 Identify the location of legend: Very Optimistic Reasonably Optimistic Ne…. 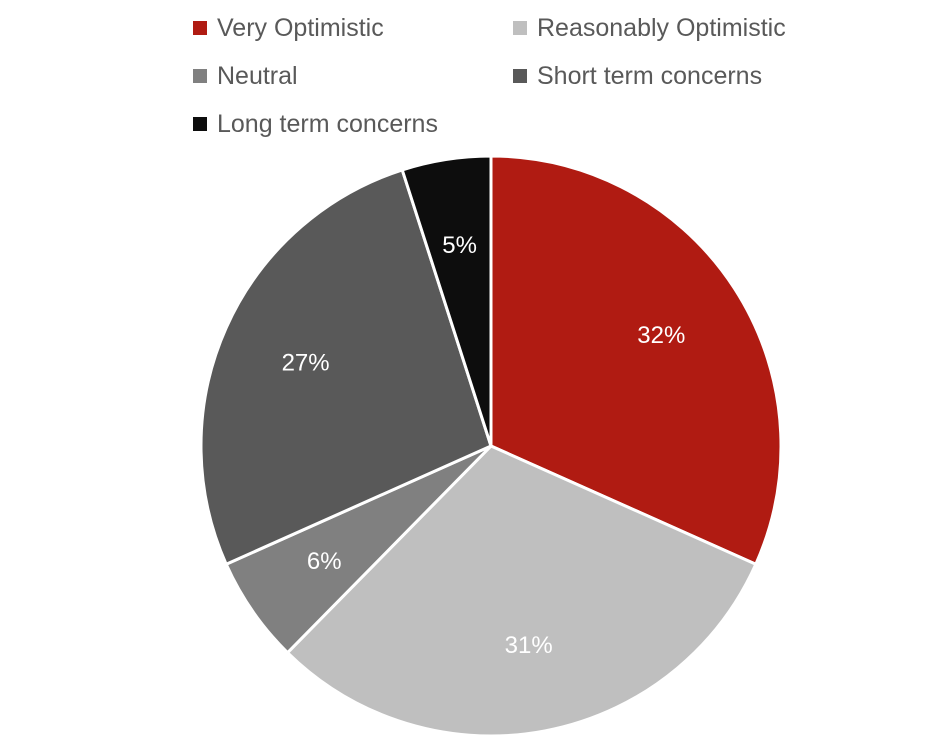
(513, 76).